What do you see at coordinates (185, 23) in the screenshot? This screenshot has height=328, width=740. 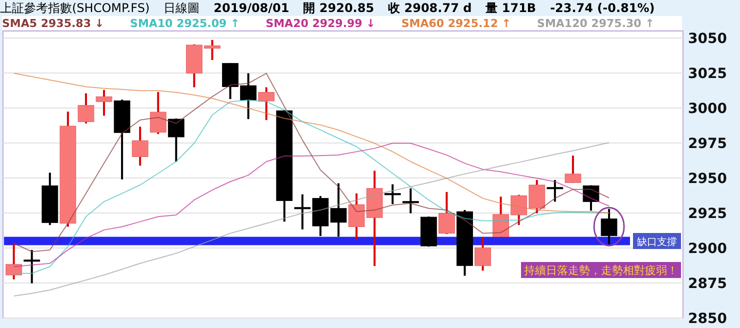 I see `text: SMA10 2925.09 ↑` at bounding box center [185, 23].